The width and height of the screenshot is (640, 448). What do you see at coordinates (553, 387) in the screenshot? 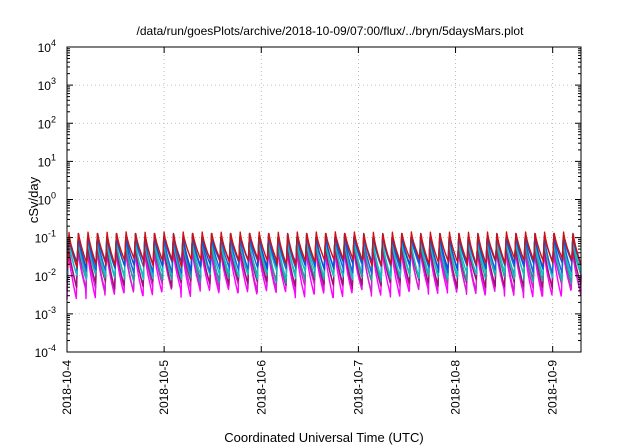
I see `x-tick-label: 2018-10-9` at bounding box center [553, 387].